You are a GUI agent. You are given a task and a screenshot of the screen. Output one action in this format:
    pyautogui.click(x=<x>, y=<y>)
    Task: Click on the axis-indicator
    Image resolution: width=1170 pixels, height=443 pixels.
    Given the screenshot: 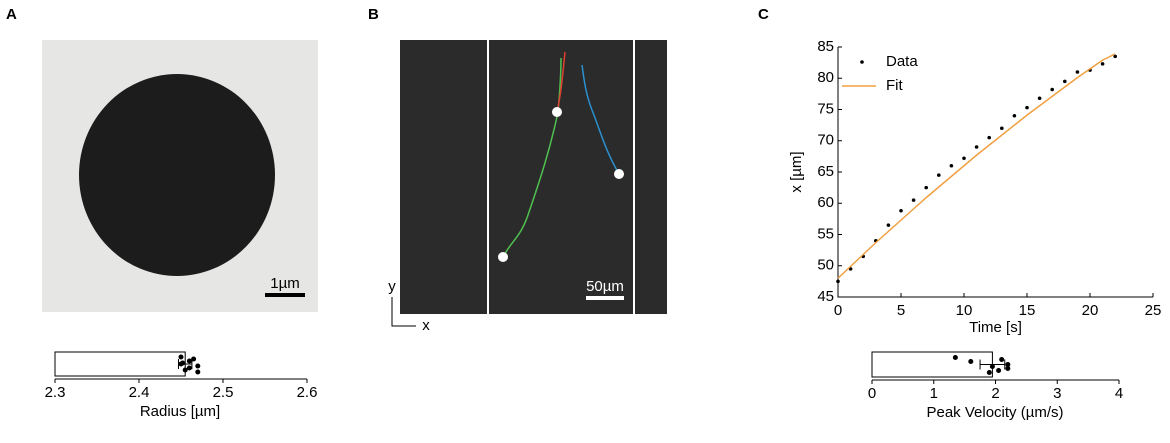 What is the action you would take?
    pyautogui.click(x=403, y=312)
    